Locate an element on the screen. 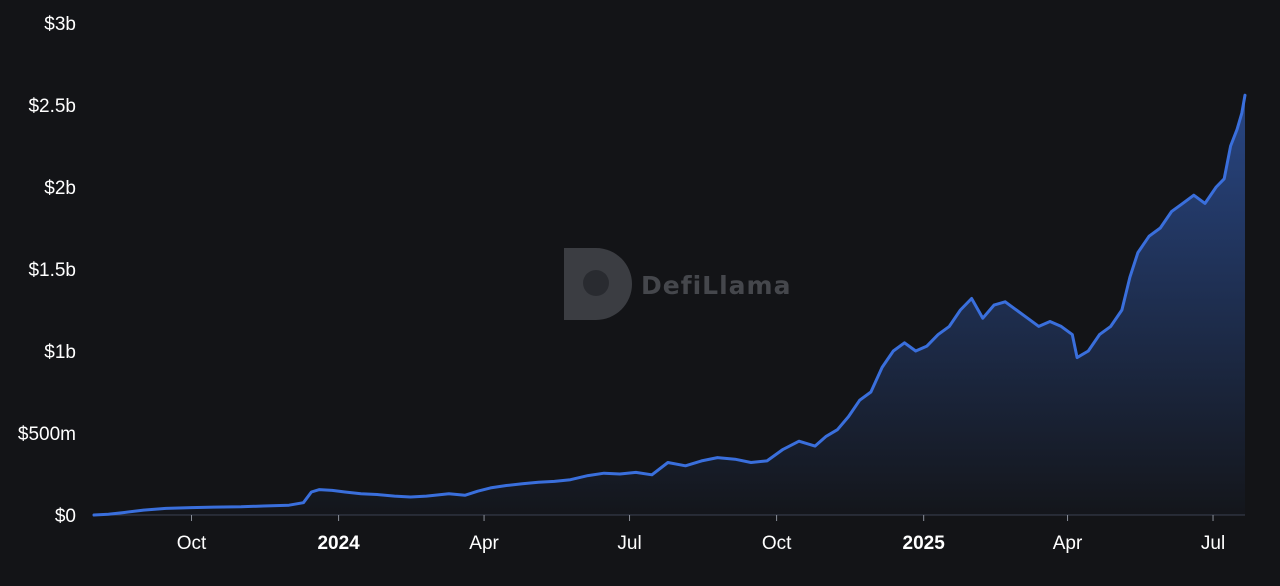  x-tick-label: 2024 is located at coordinates (338, 543).